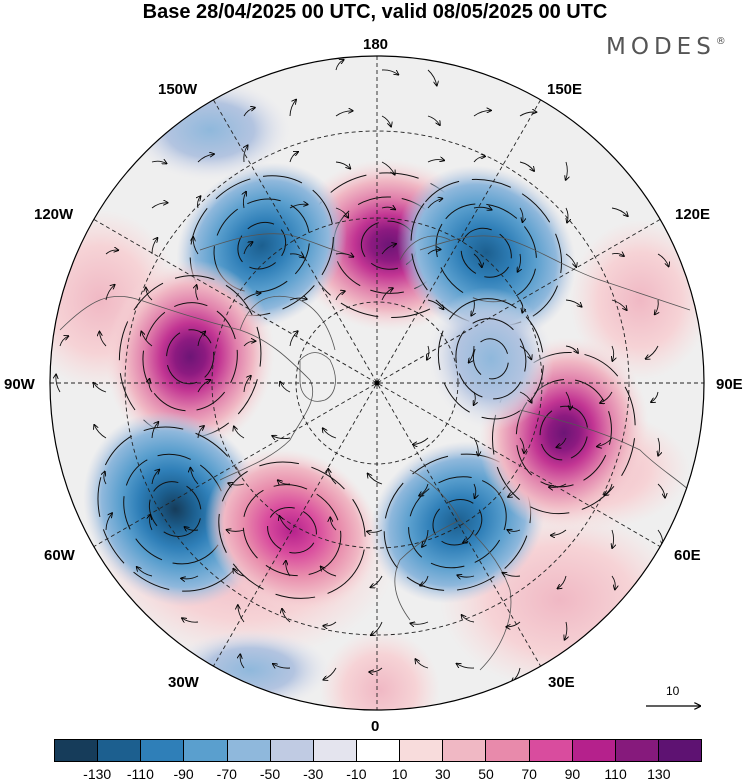  Describe the element at coordinates (572, 774) in the screenshot. I see `colorbar-tick-label: 90` at that location.